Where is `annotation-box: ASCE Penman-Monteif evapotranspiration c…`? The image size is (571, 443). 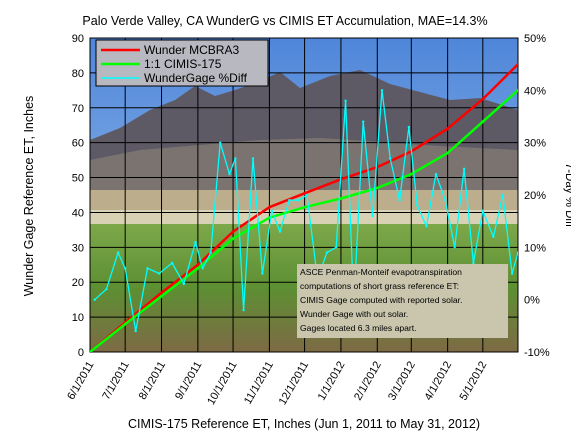
annotation-box: ASCE Penman-Monteif evapotranspiration c… is located at coordinates (402, 301).